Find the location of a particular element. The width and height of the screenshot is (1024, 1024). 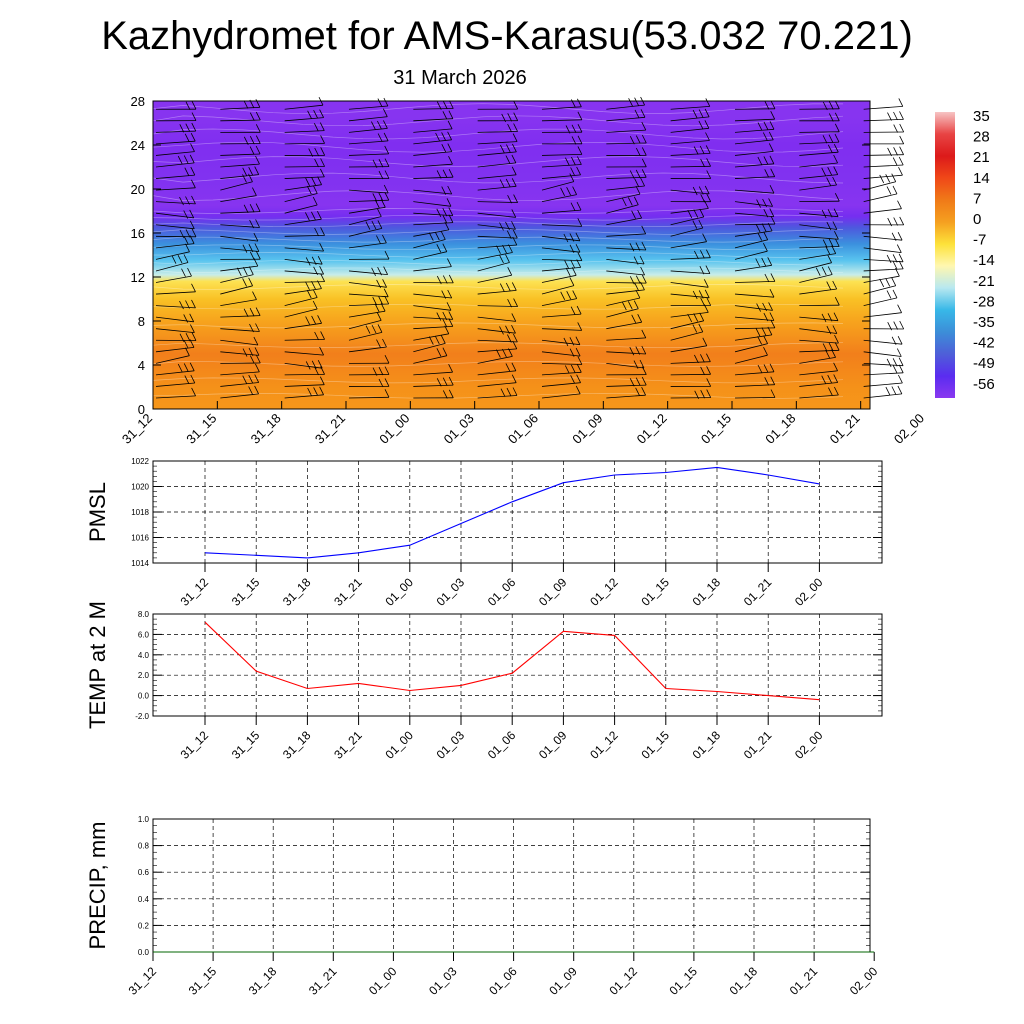

x-tick-label: 01_09 is located at coordinates (553, 745).